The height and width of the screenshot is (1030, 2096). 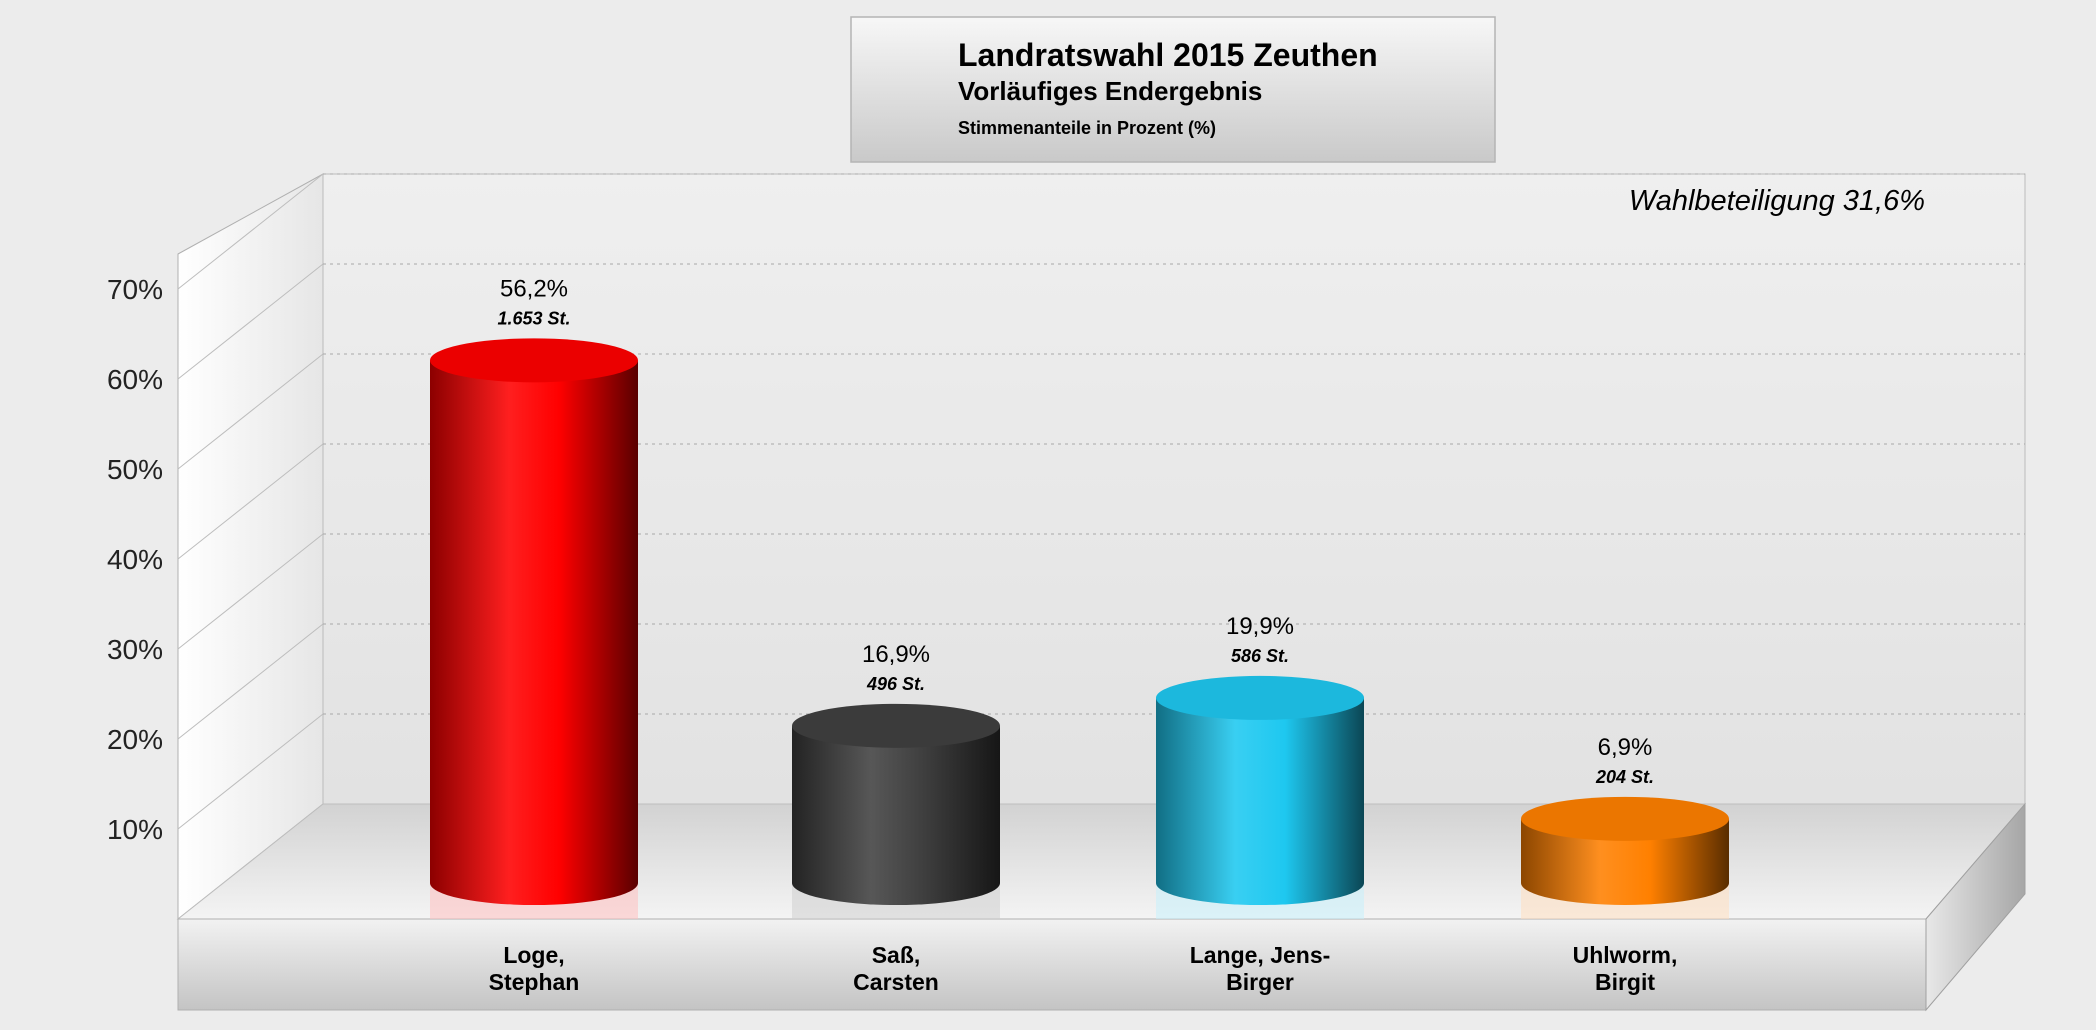 I want to click on value-label: 19,9%, so click(x=1260, y=626).